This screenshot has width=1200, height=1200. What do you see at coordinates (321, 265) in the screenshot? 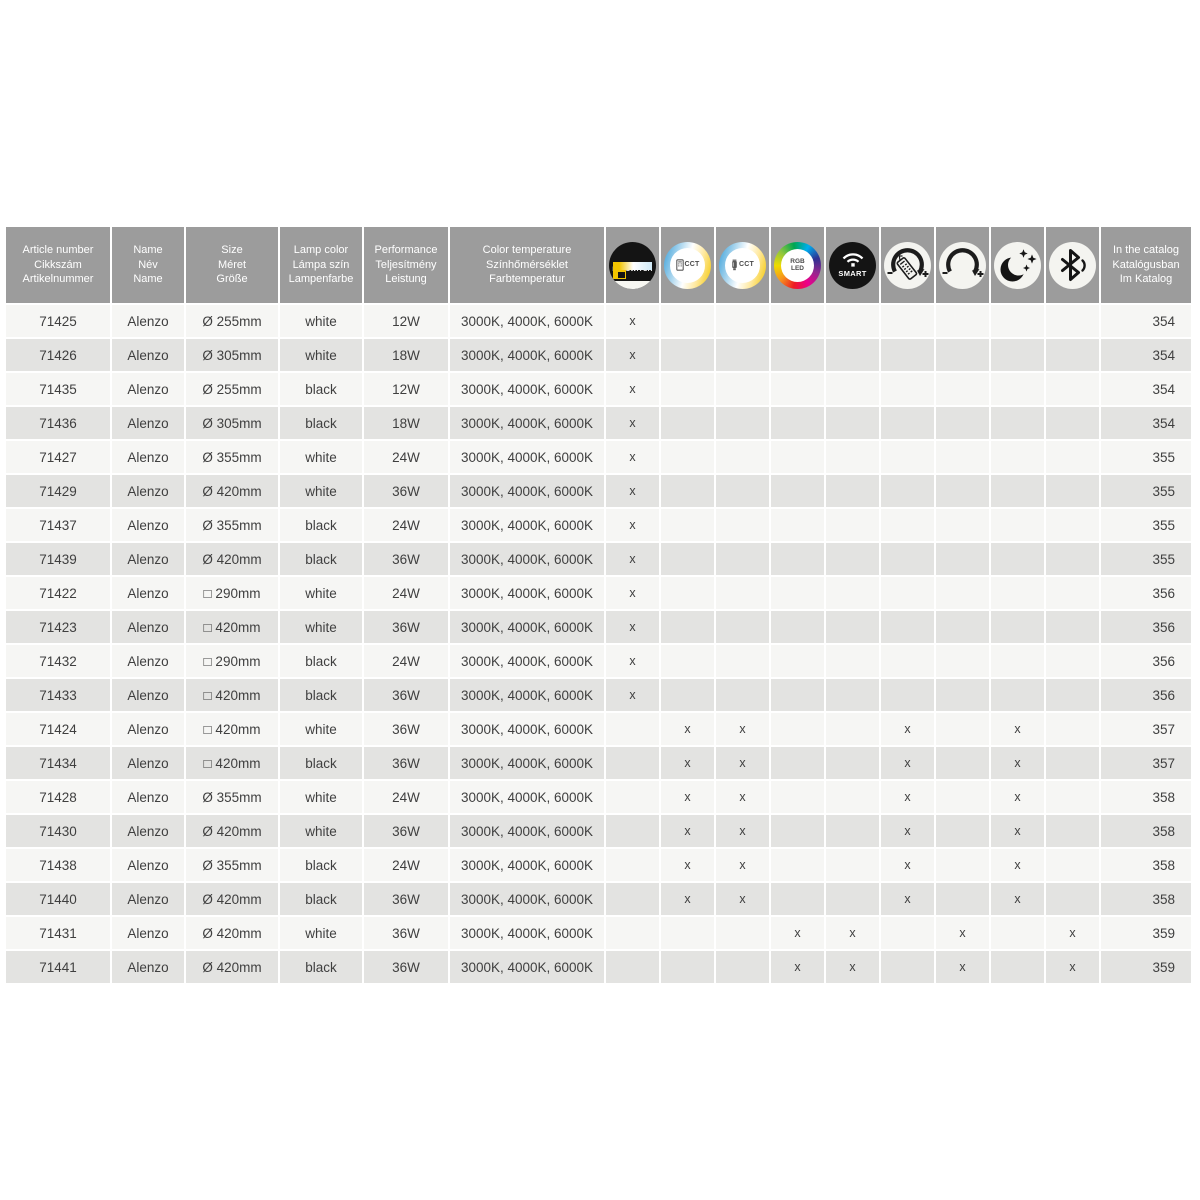
I see `col-header-lamp-color: Lamp color Lámpa szín Lampenfarbe` at bounding box center [321, 265].